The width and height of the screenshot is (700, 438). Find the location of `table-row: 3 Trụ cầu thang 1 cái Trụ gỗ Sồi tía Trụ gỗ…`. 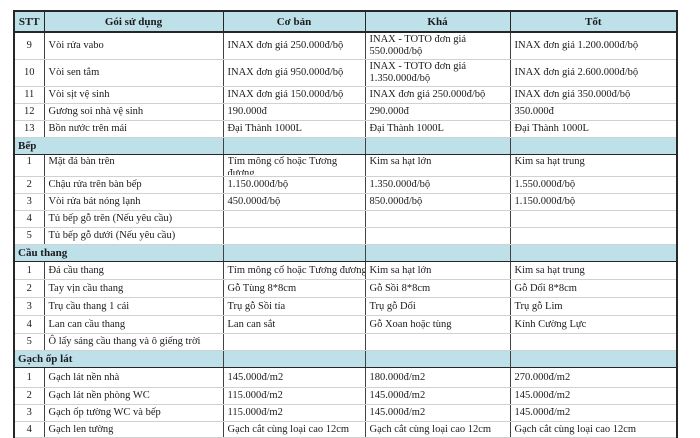

table-row: 3 Trụ cầu thang 1 cái Trụ gỗ Sồi tía Trụ gỗ… is located at coordinates (345, 306).